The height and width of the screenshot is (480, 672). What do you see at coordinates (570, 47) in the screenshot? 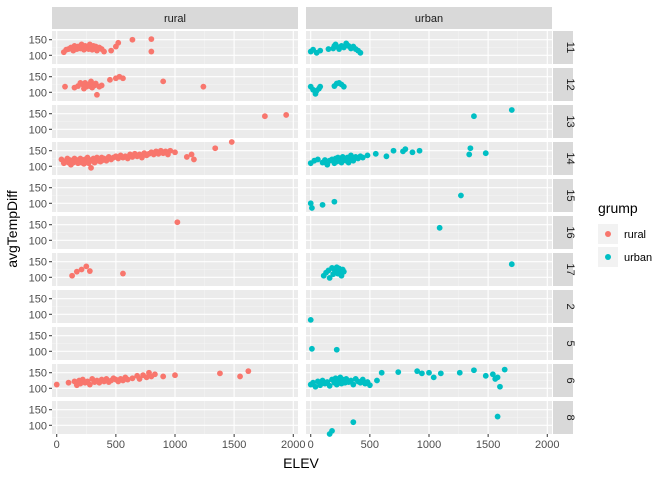
I see `row-strip-label: 11` at bounding box center [570, 47].